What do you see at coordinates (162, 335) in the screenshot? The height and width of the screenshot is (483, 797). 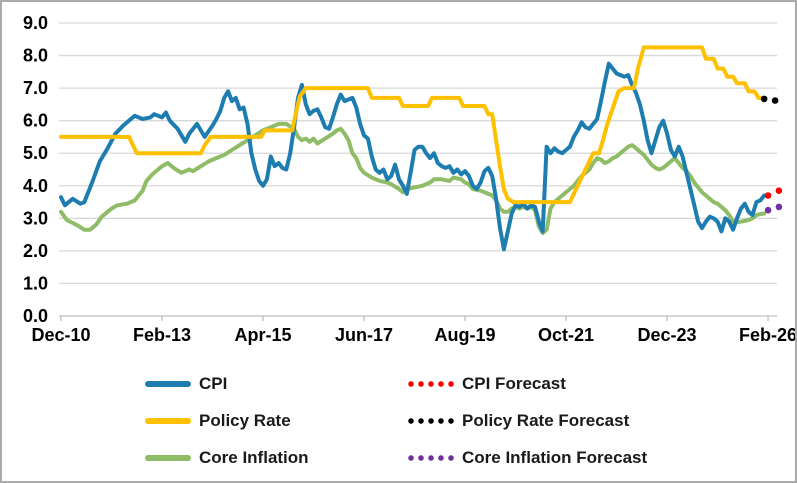 I see `x-axis-label: Feb-13` at bounding box center [162, 335].